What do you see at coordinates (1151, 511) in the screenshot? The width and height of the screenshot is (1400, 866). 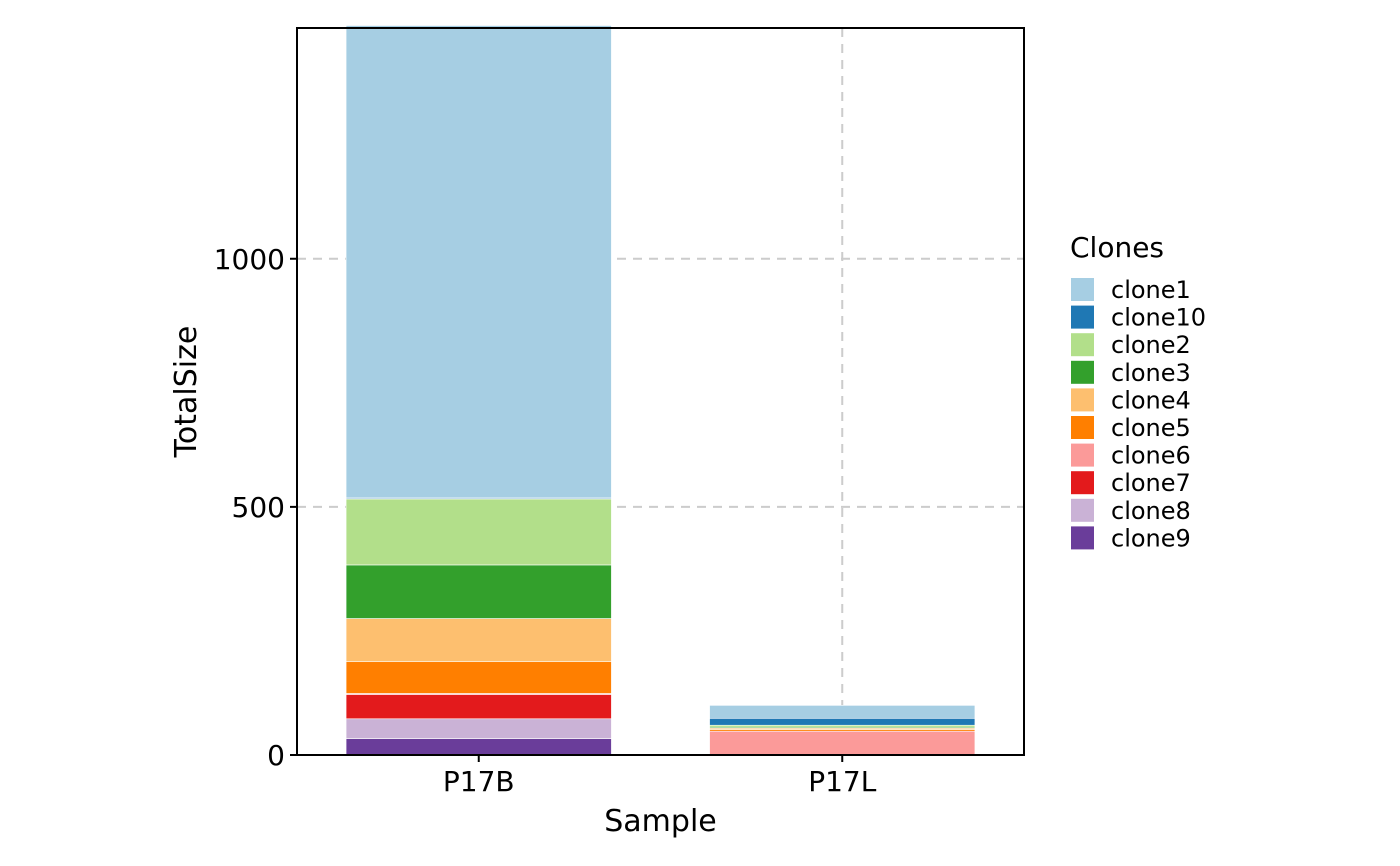 I see `legend-label-clone8: clone8` at bounding box center [1151, 511].